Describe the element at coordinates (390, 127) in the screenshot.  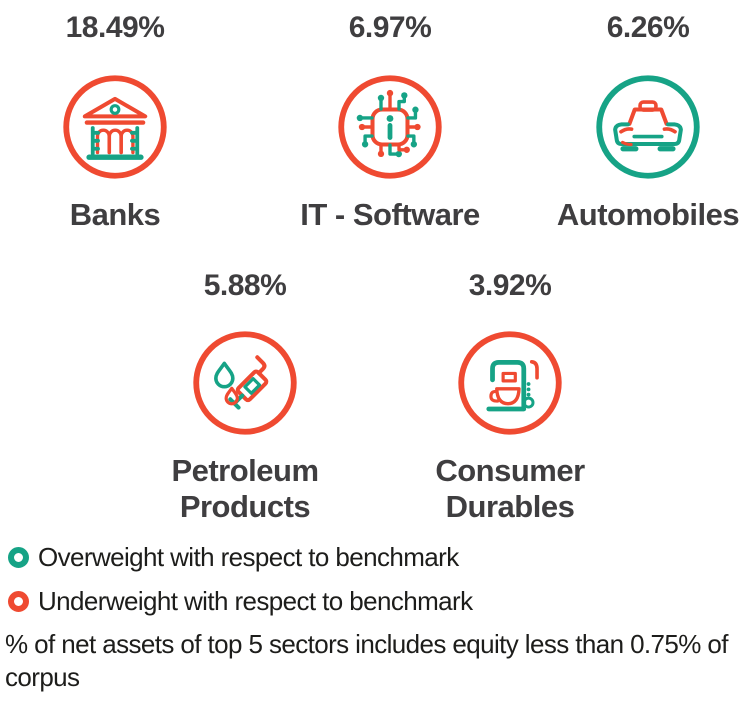
I see `chip-icon` at that location.